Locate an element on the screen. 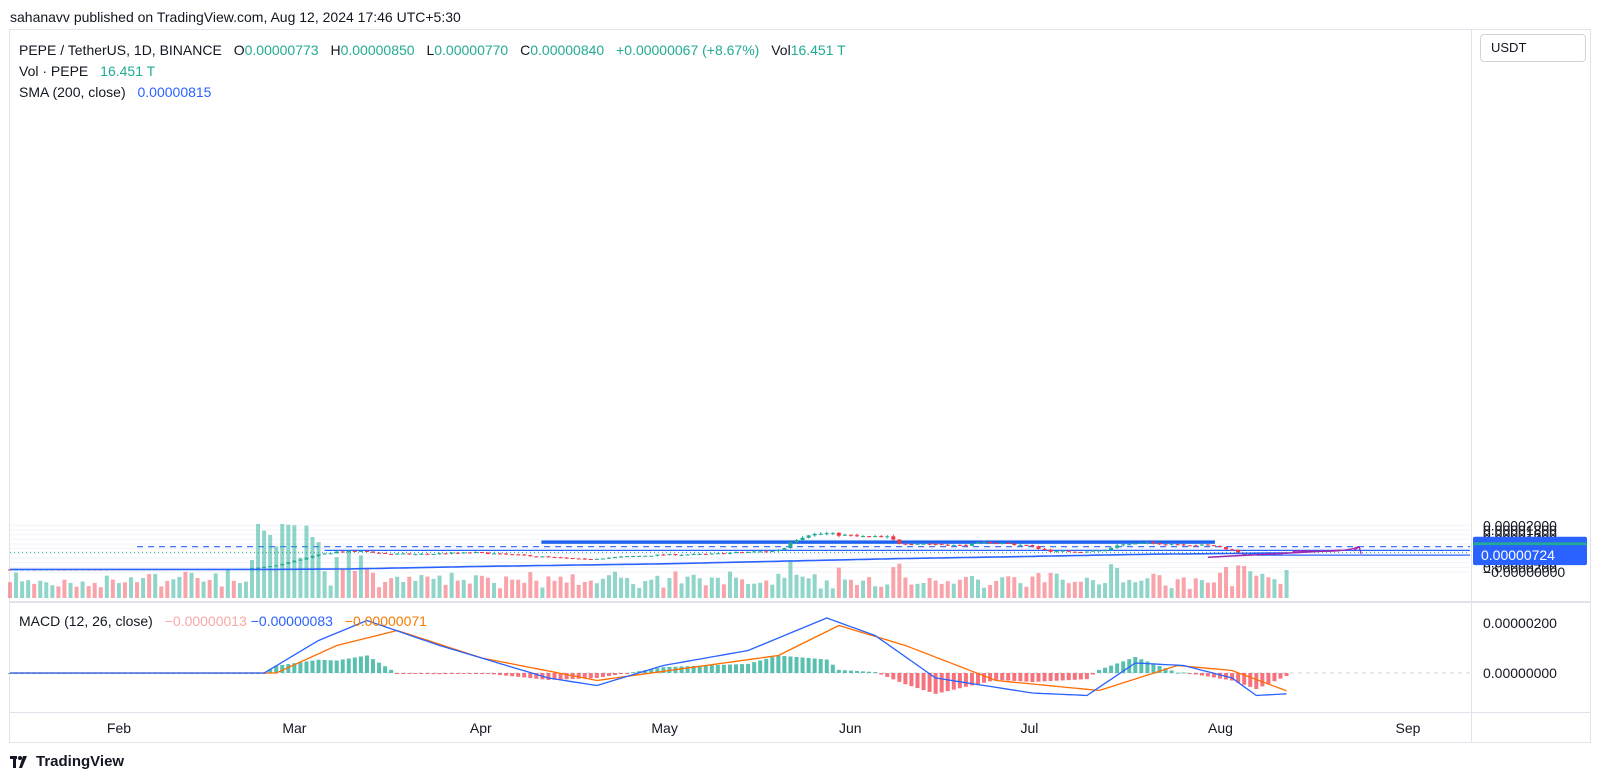 The image size is (1600, 780). time-tick-label: Jul is located at coordinates (1029, 728).